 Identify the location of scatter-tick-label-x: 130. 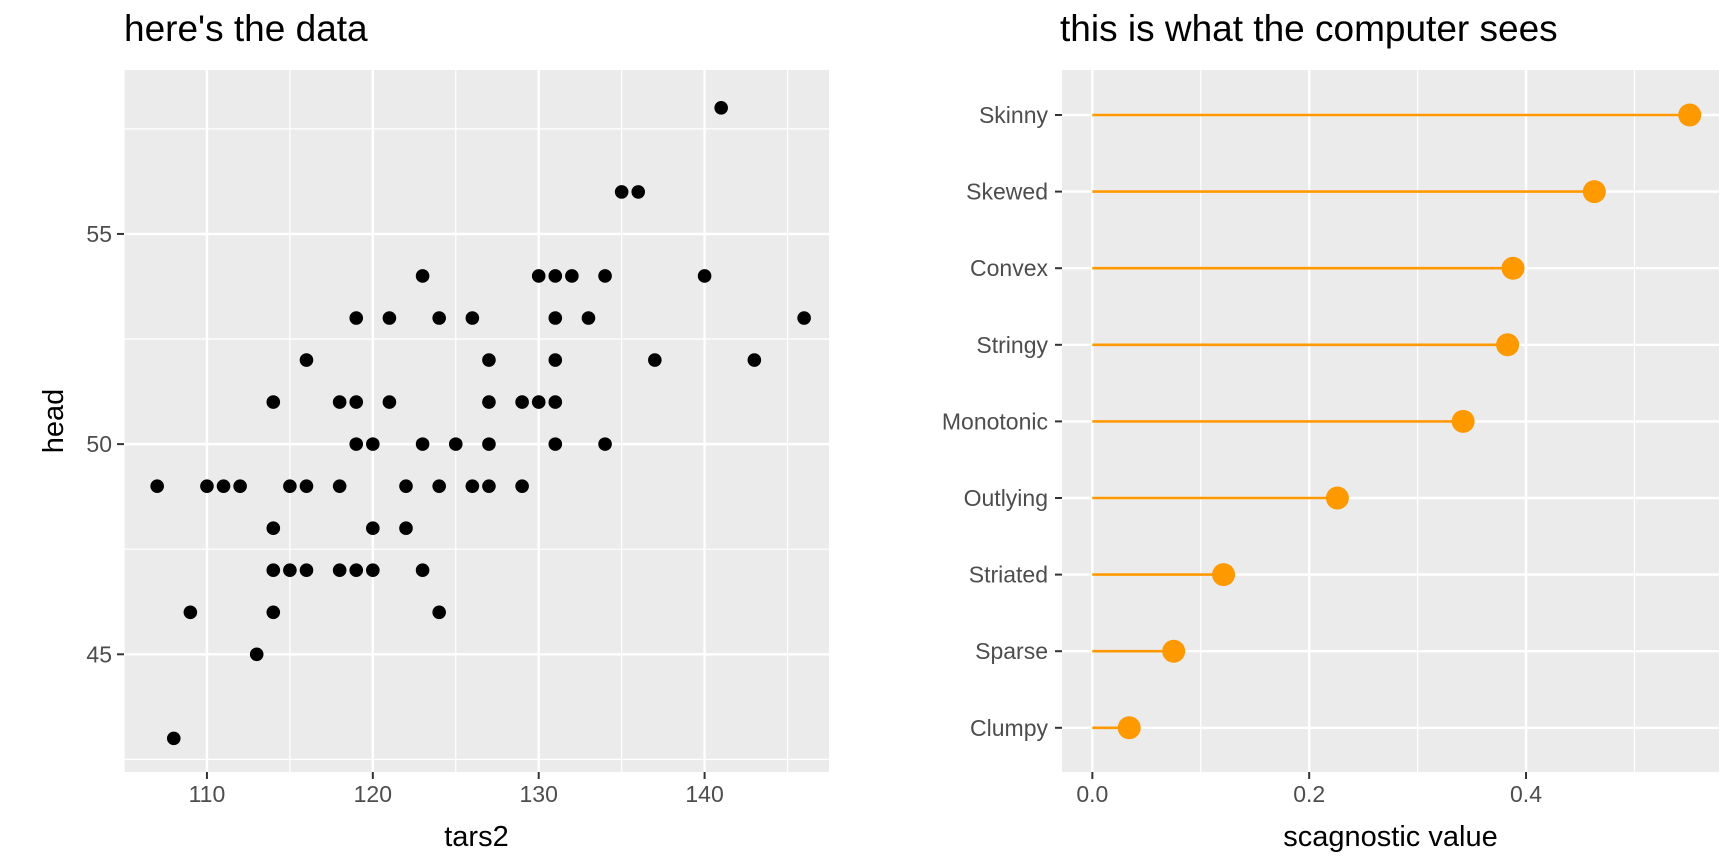
(539, 794).